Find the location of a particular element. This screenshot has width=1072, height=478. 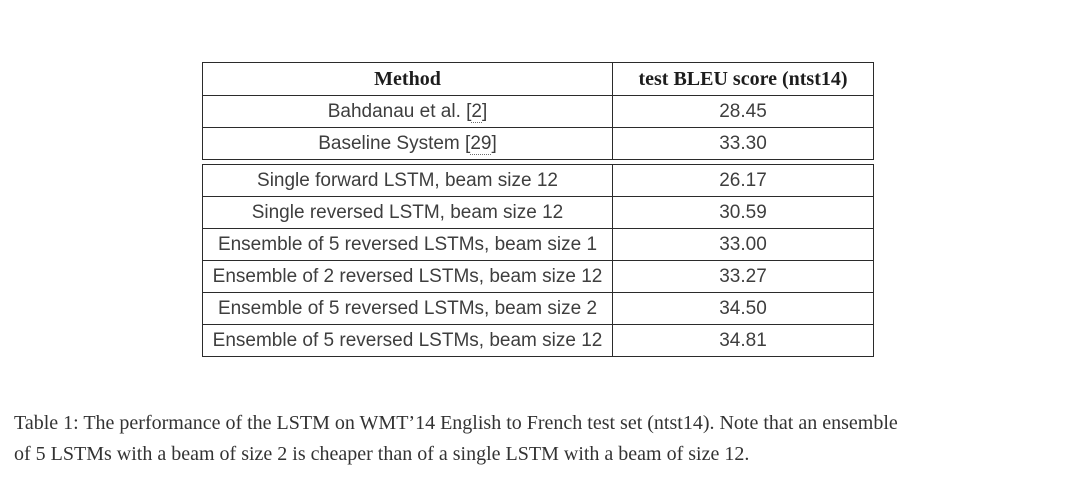

table-row: Single forward LSTM, beam size 12 26.17 is located at coordinates (538, 180).